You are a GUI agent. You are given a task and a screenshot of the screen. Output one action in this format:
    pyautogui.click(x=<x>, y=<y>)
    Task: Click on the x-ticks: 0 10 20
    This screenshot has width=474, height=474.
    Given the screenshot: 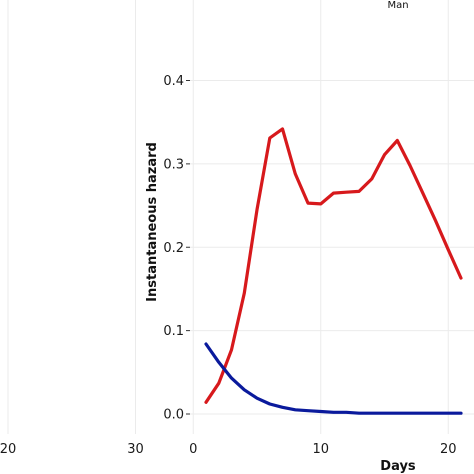 What is the action you would take?
    pyautogui.click(x=322, y=449)
    